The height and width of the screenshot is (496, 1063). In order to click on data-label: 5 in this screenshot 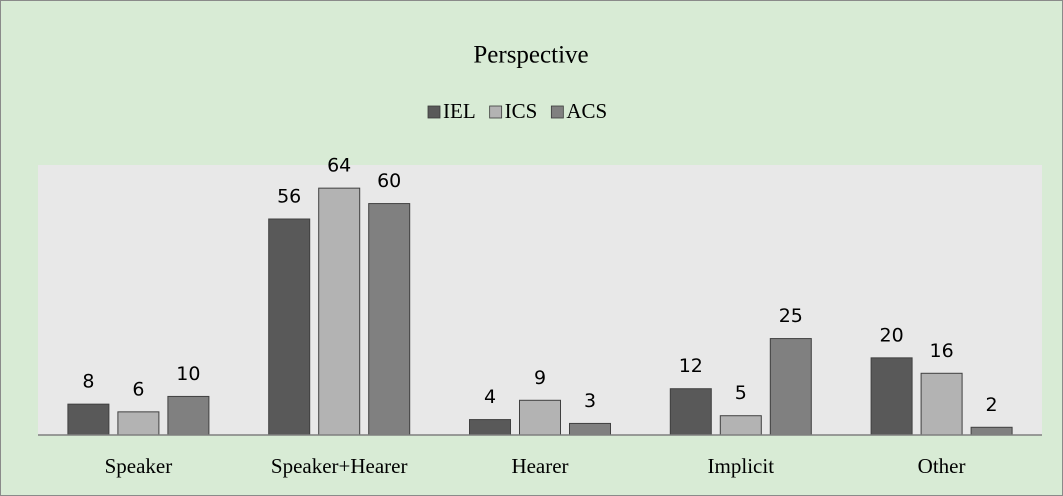, I will do `click(741, 393)`.